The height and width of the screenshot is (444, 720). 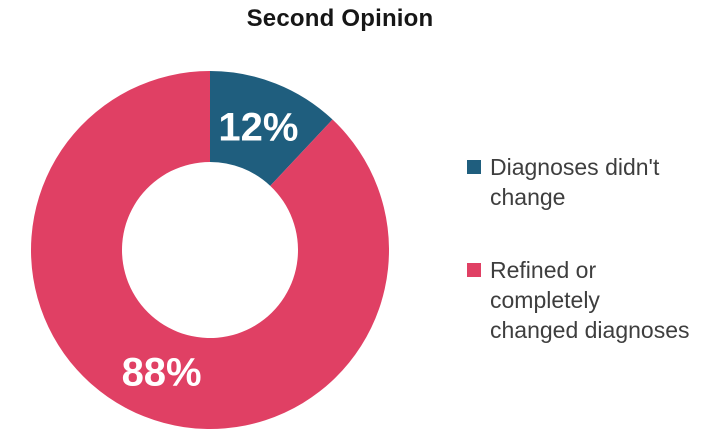 What do you see at coordinates (162, 372) in the screenshot?
I see `slice-data-label-1: 88%` at bounding box center [162, 372].